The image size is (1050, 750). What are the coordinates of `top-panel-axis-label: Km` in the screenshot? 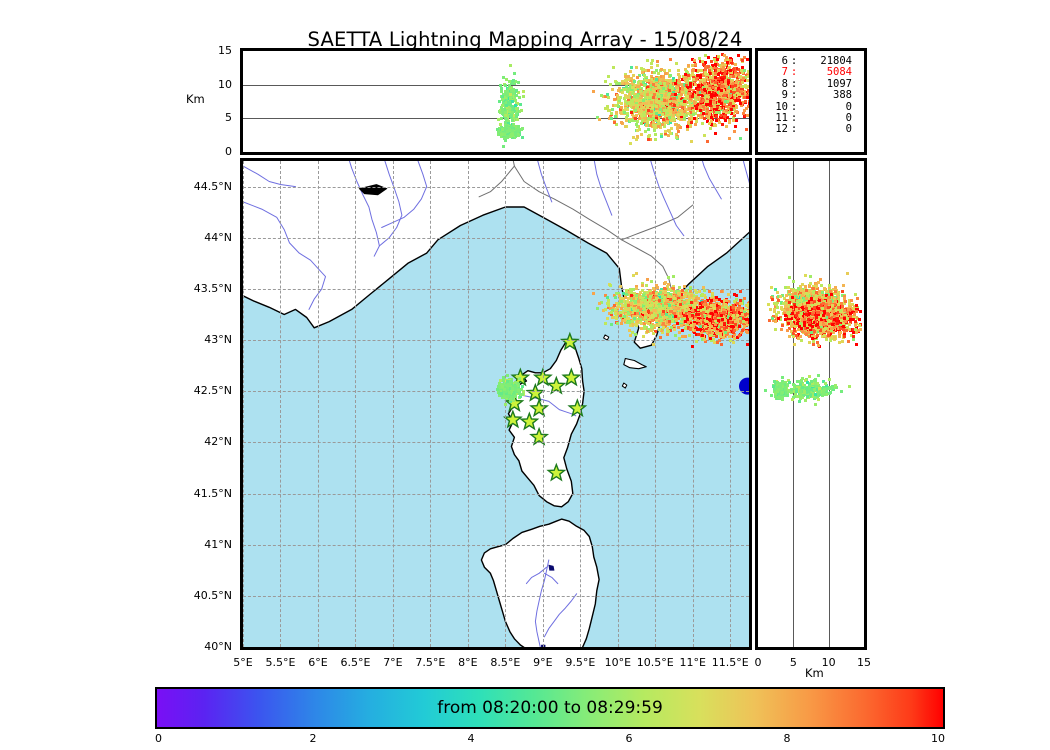 It's located at (195, 99).